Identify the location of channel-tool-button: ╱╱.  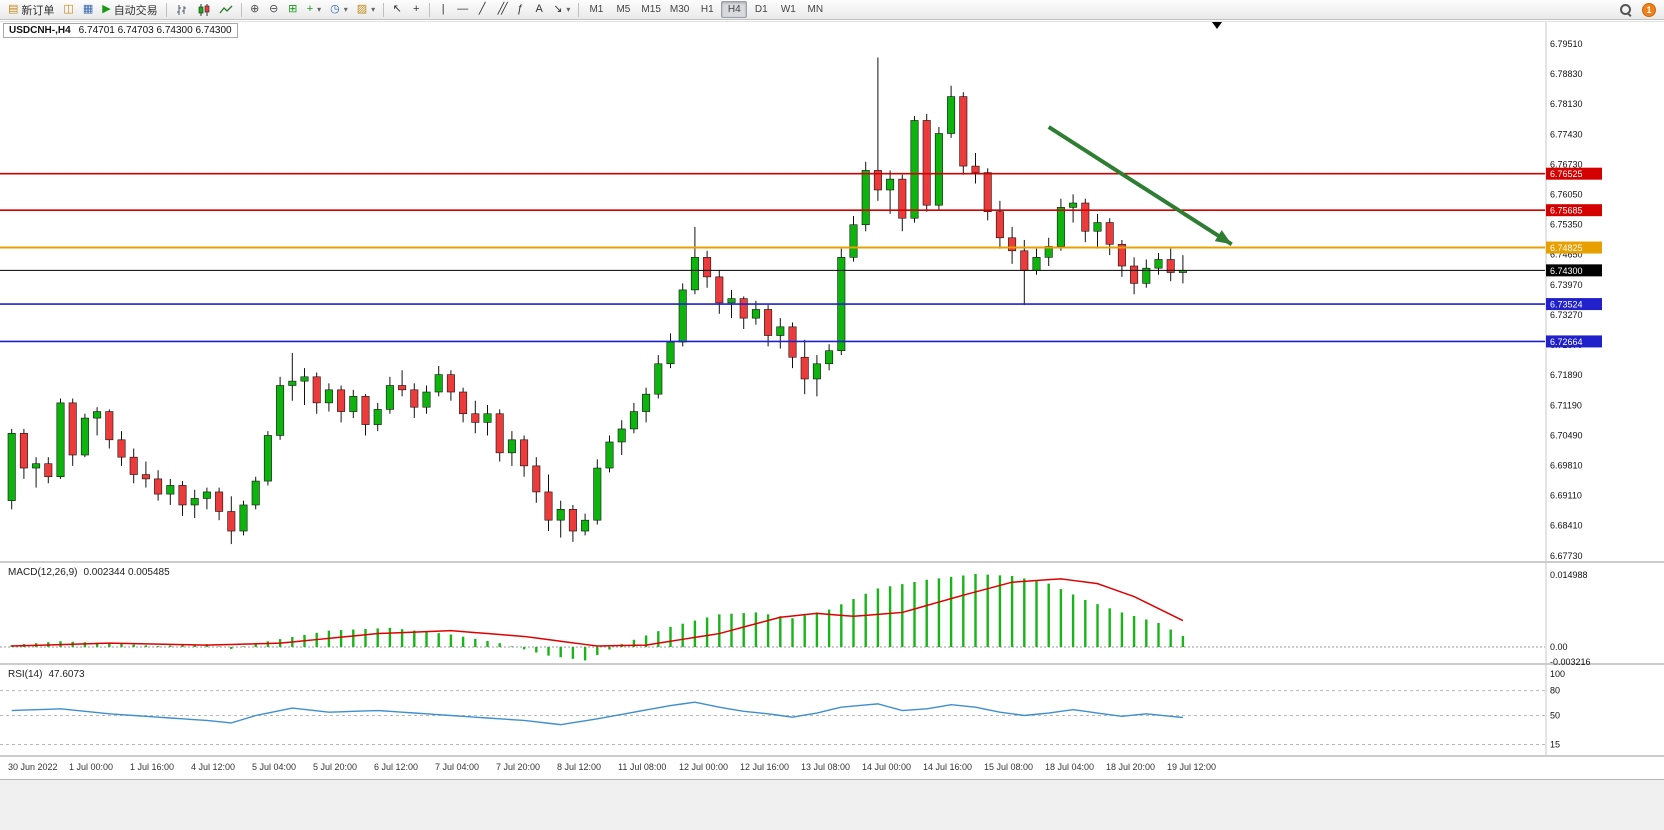
(501, 9).